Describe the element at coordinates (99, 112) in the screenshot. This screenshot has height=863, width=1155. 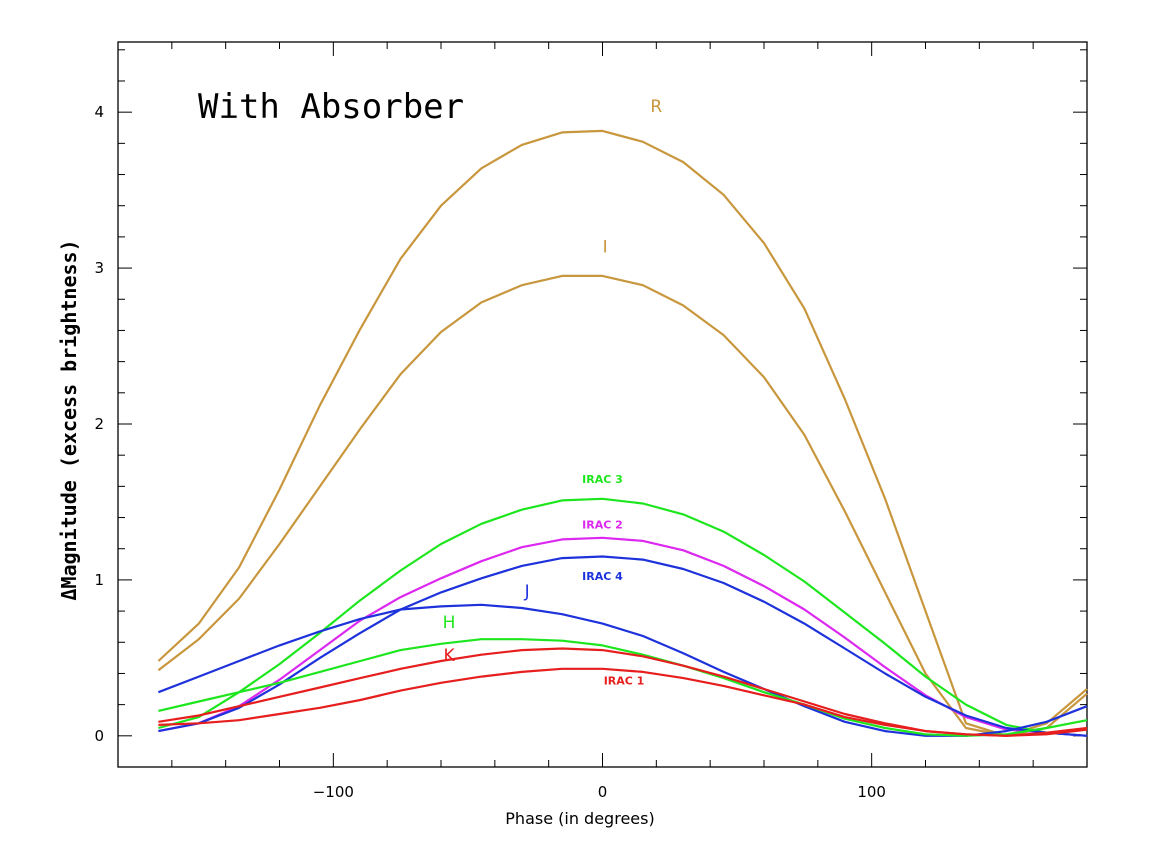
I see `y-tick-label: 4` at that location.